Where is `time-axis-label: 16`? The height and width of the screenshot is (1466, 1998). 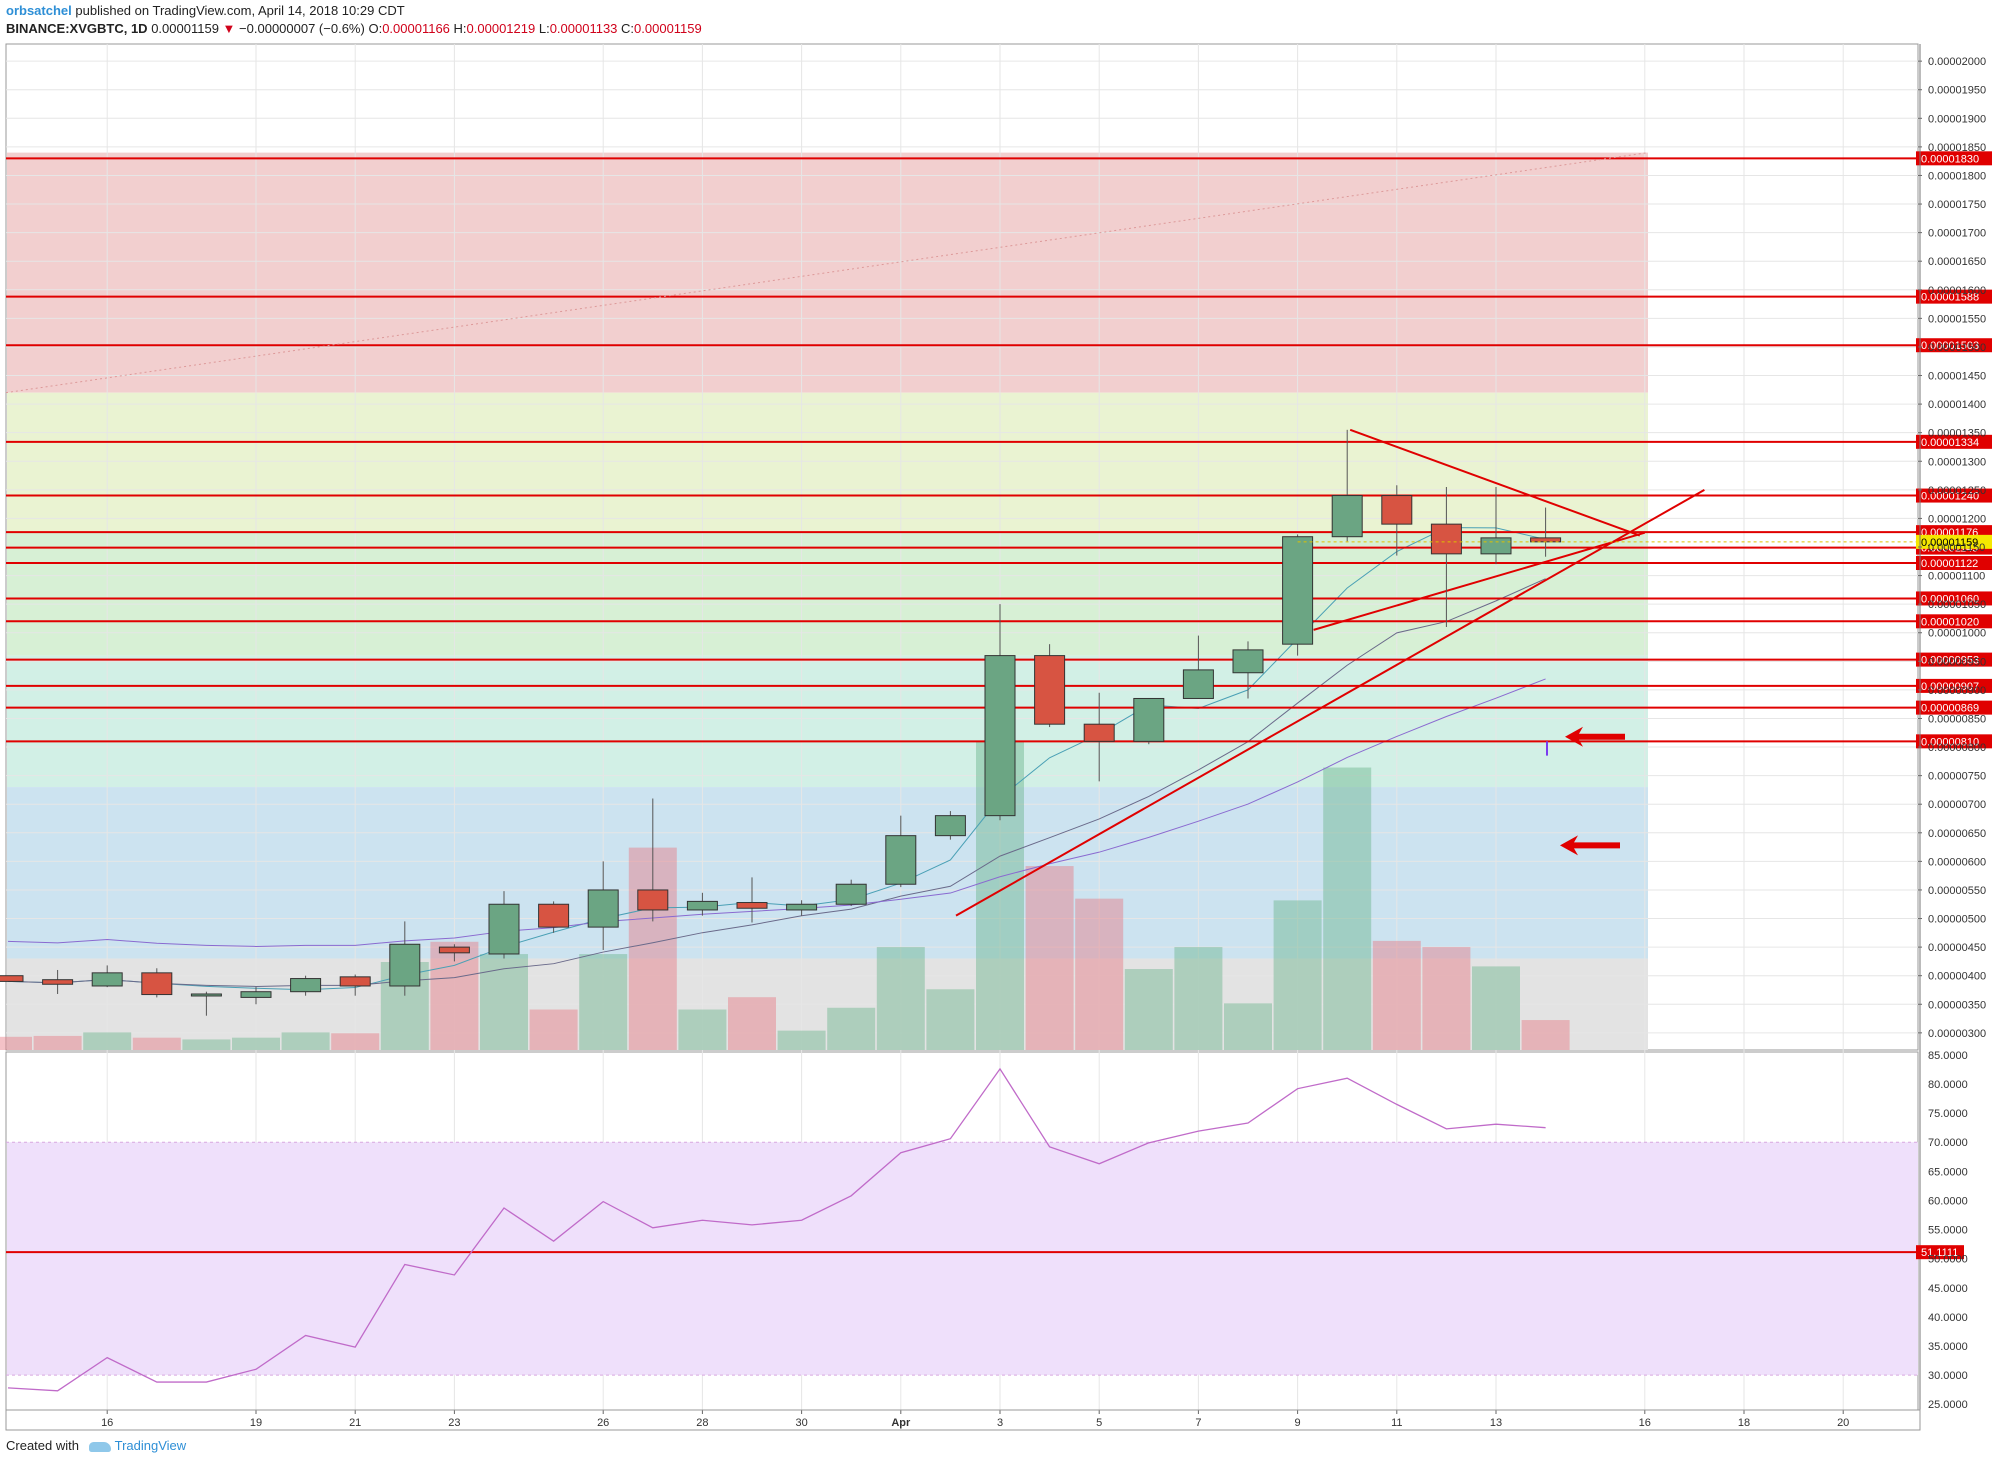 time-axis-label: 16 is located at coordinates (107, 1423).